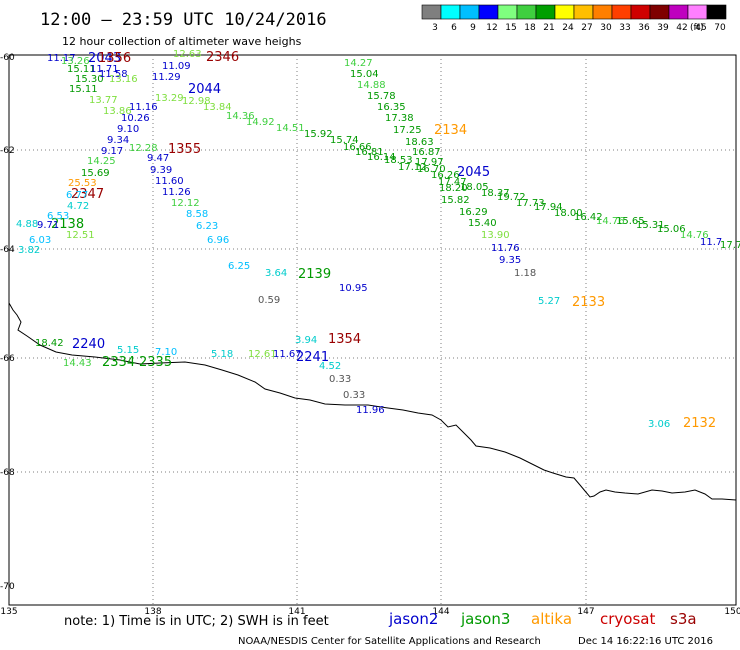 The height and width of the screenshot is (650, 740). I want to click on longitude-label: 141, so click(296, 612).